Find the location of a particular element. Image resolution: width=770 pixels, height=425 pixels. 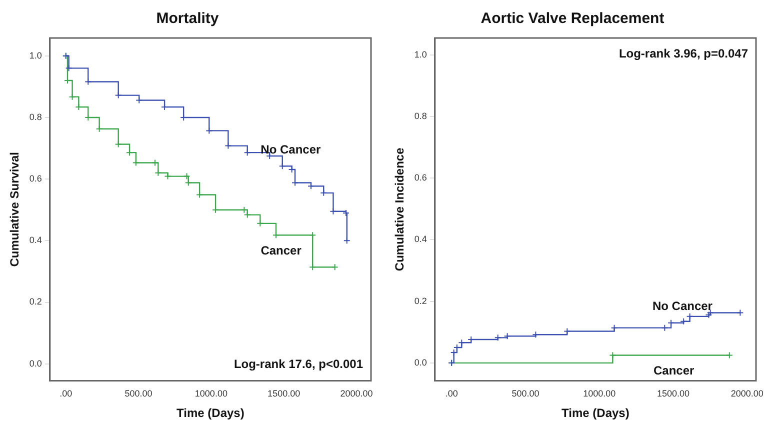

annotation: Log-rank 17.6, p<0.001 is located at coordinates (299, 364).